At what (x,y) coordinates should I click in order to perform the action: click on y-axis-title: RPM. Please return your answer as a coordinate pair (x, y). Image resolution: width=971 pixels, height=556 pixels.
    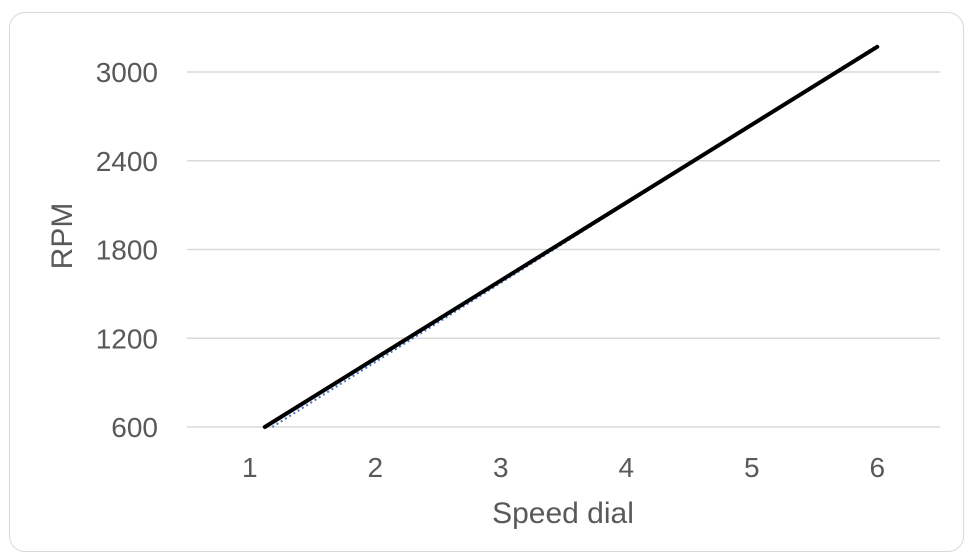
    Looking at the image, I should click on (62, 236).